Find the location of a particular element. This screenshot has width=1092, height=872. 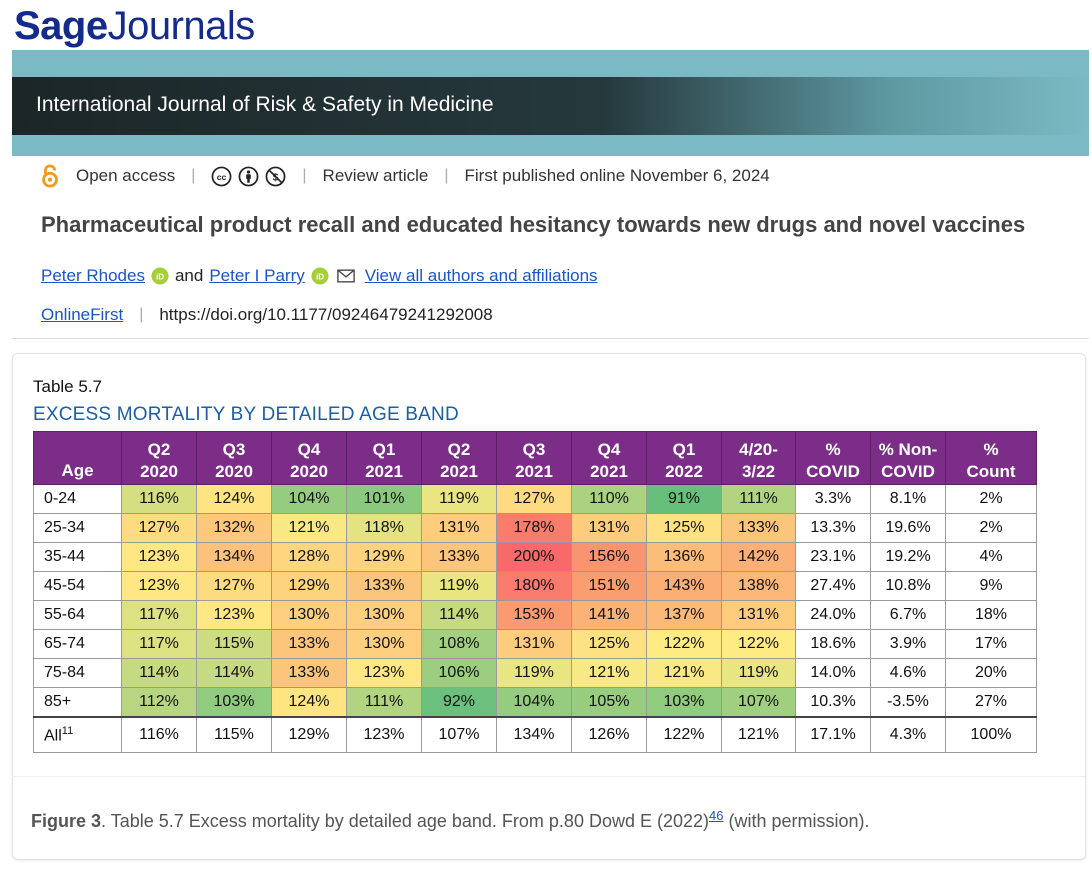

header-text: 2021 is located at coordinates (384, 471).